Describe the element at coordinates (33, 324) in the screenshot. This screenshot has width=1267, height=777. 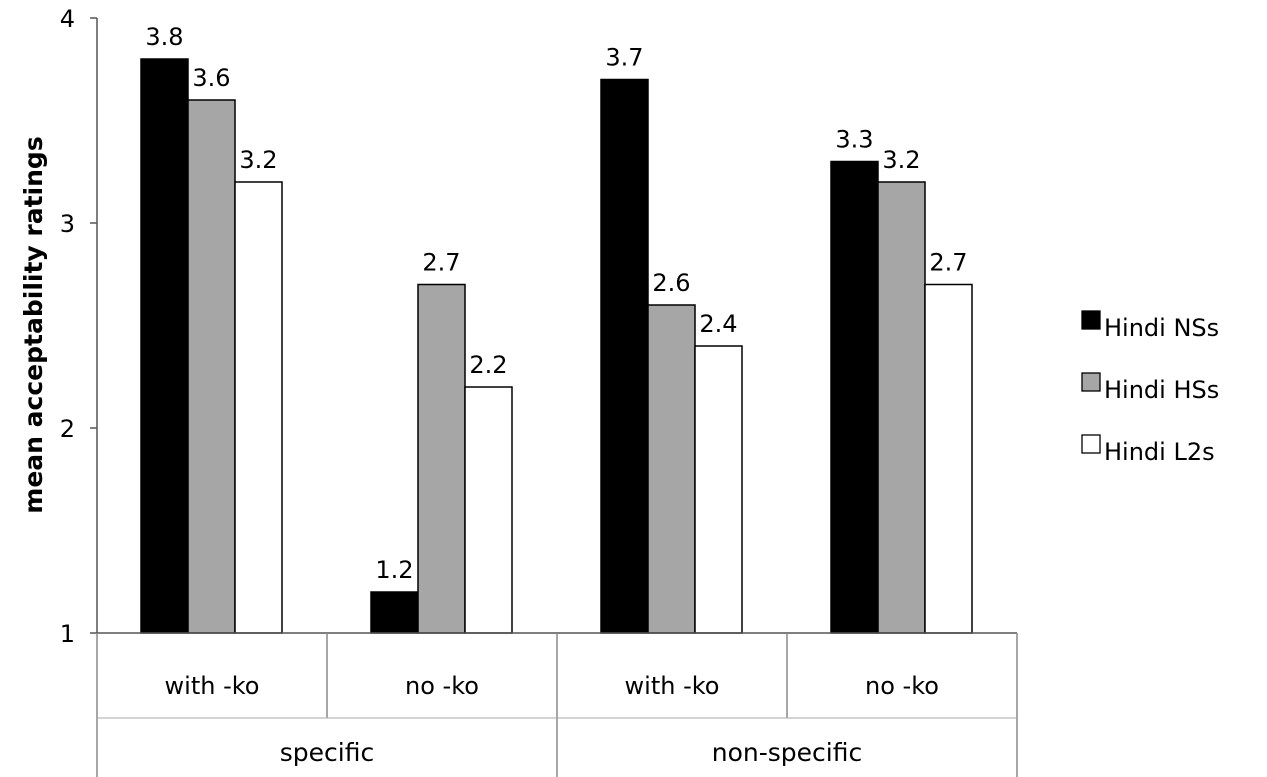
I see `y-axis-label: mean acceptability ratings` at that location.